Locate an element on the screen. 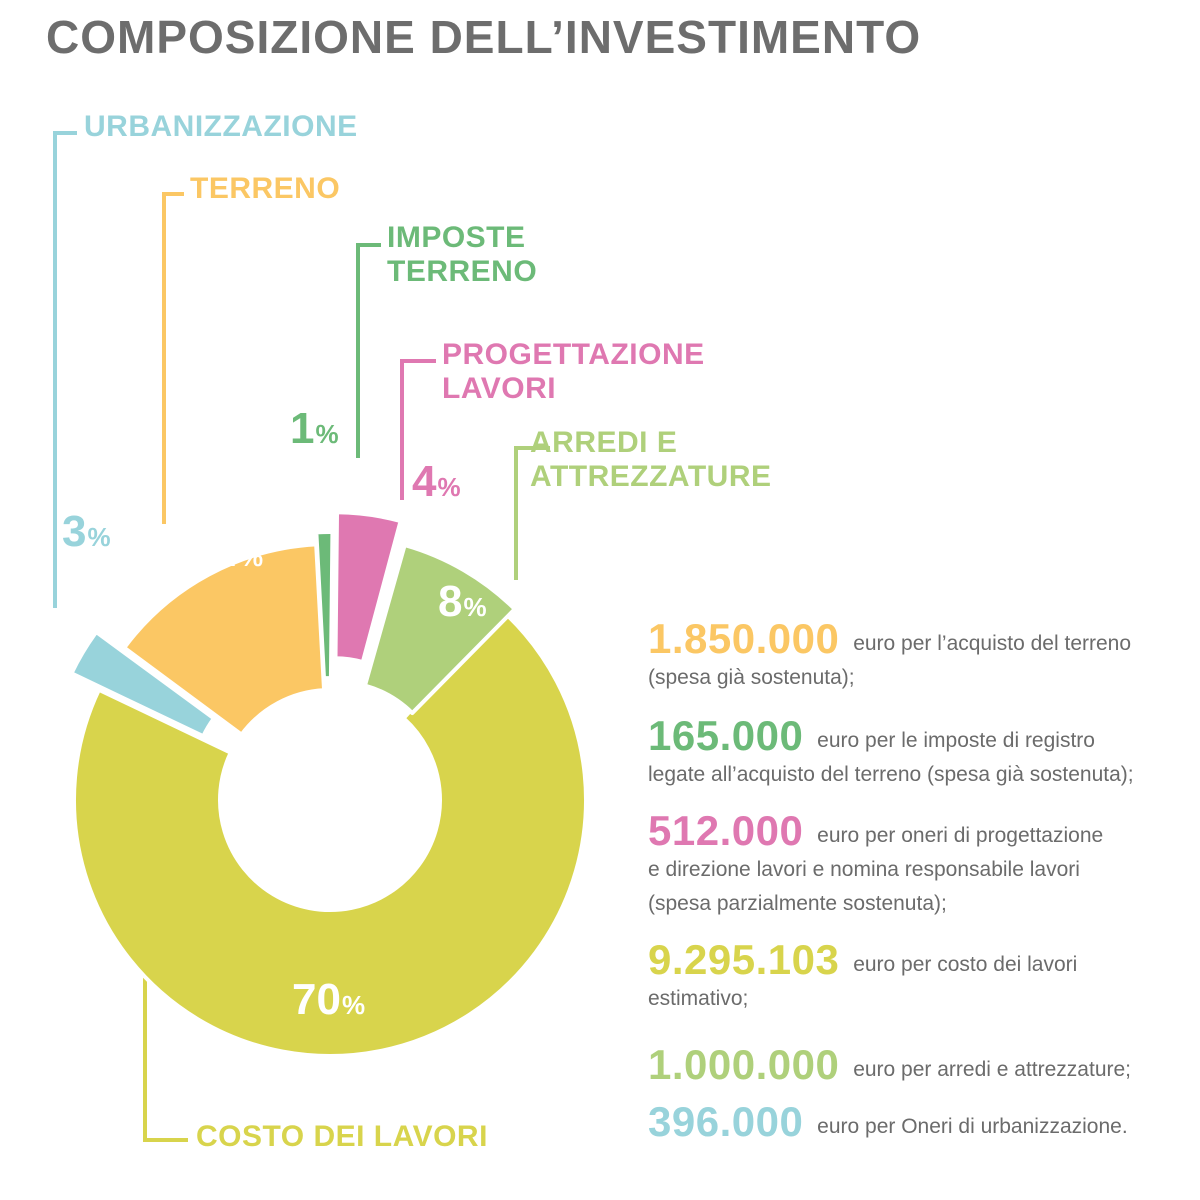 This screenshot has width=1200, height=1200. page-title: COMPOSIZIONE DELL’INVESTIMENTO is located at coordinates (484, 37).